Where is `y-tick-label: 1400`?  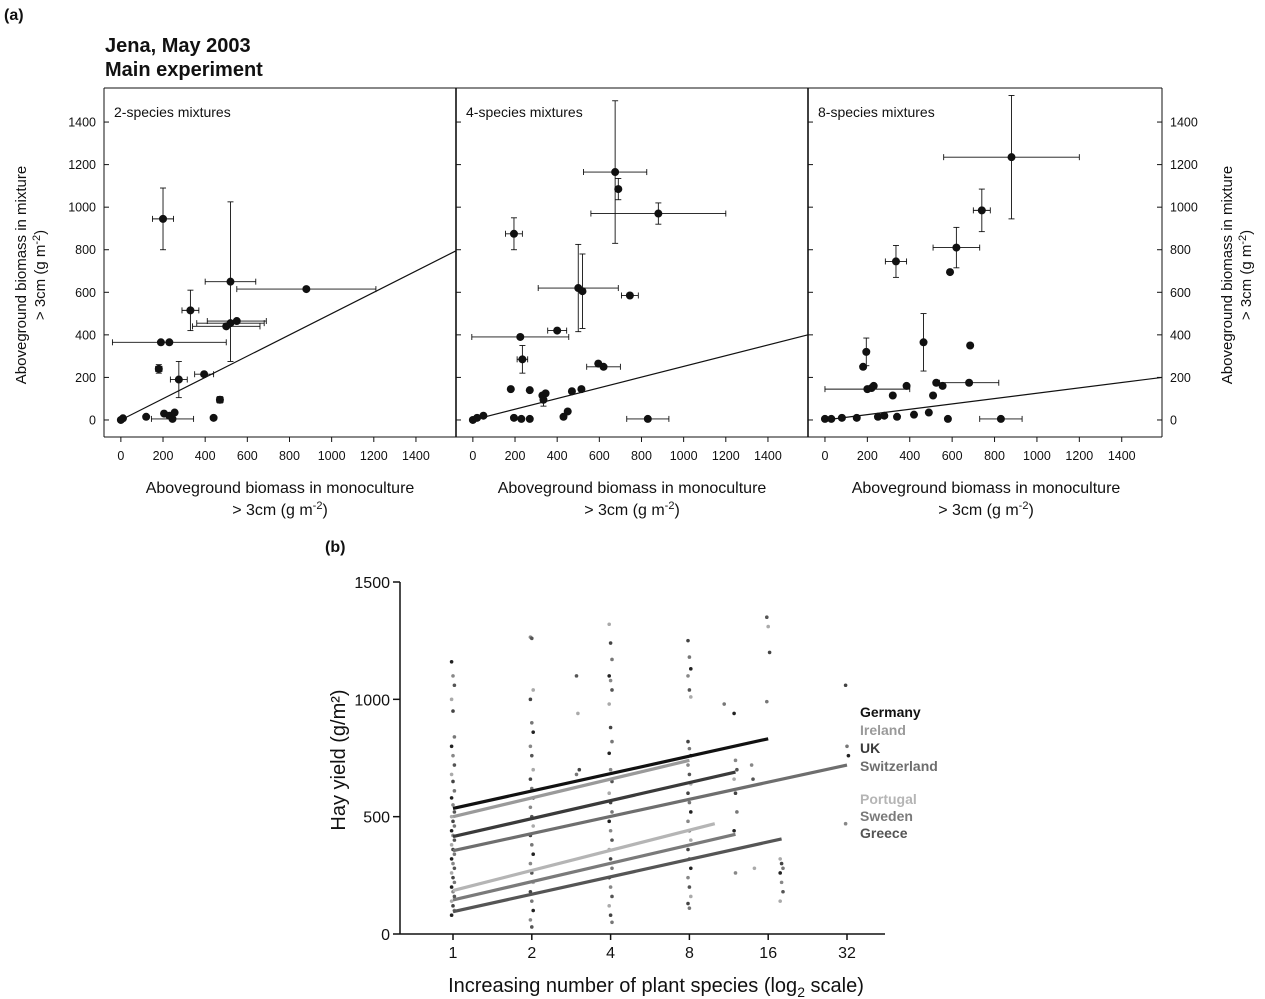
y-tick-label: 1400 is located at coordinates (1184, 123).